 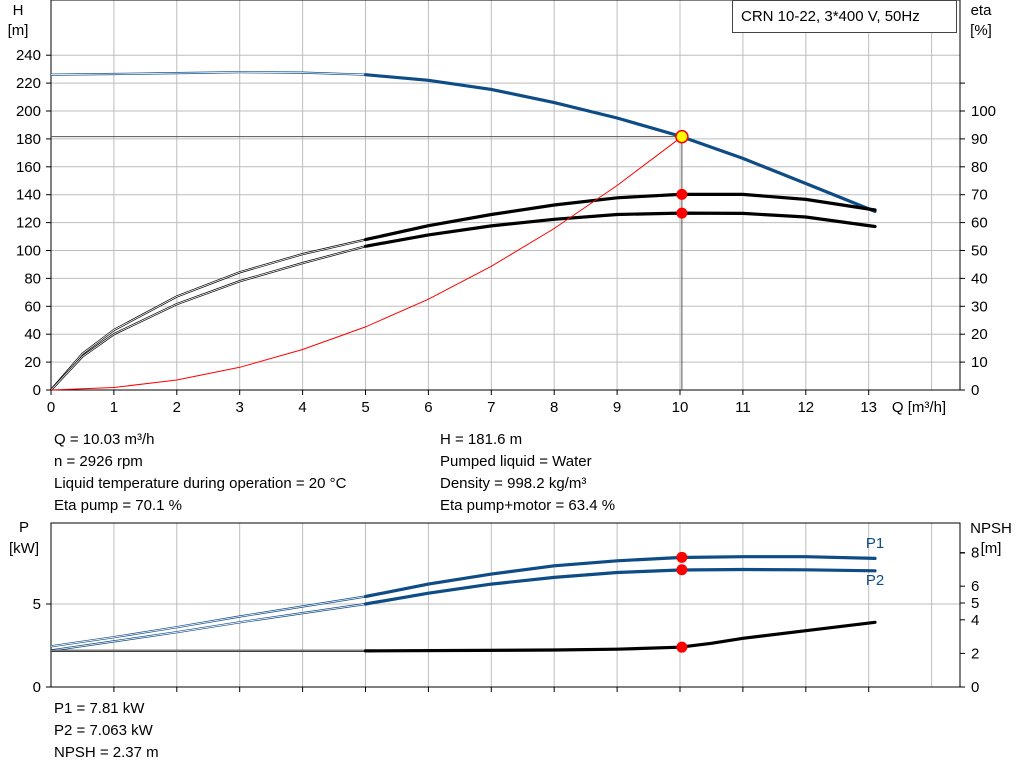 I want to click on bottom-y-axis-title-p: P, so click(x=24, y=527).